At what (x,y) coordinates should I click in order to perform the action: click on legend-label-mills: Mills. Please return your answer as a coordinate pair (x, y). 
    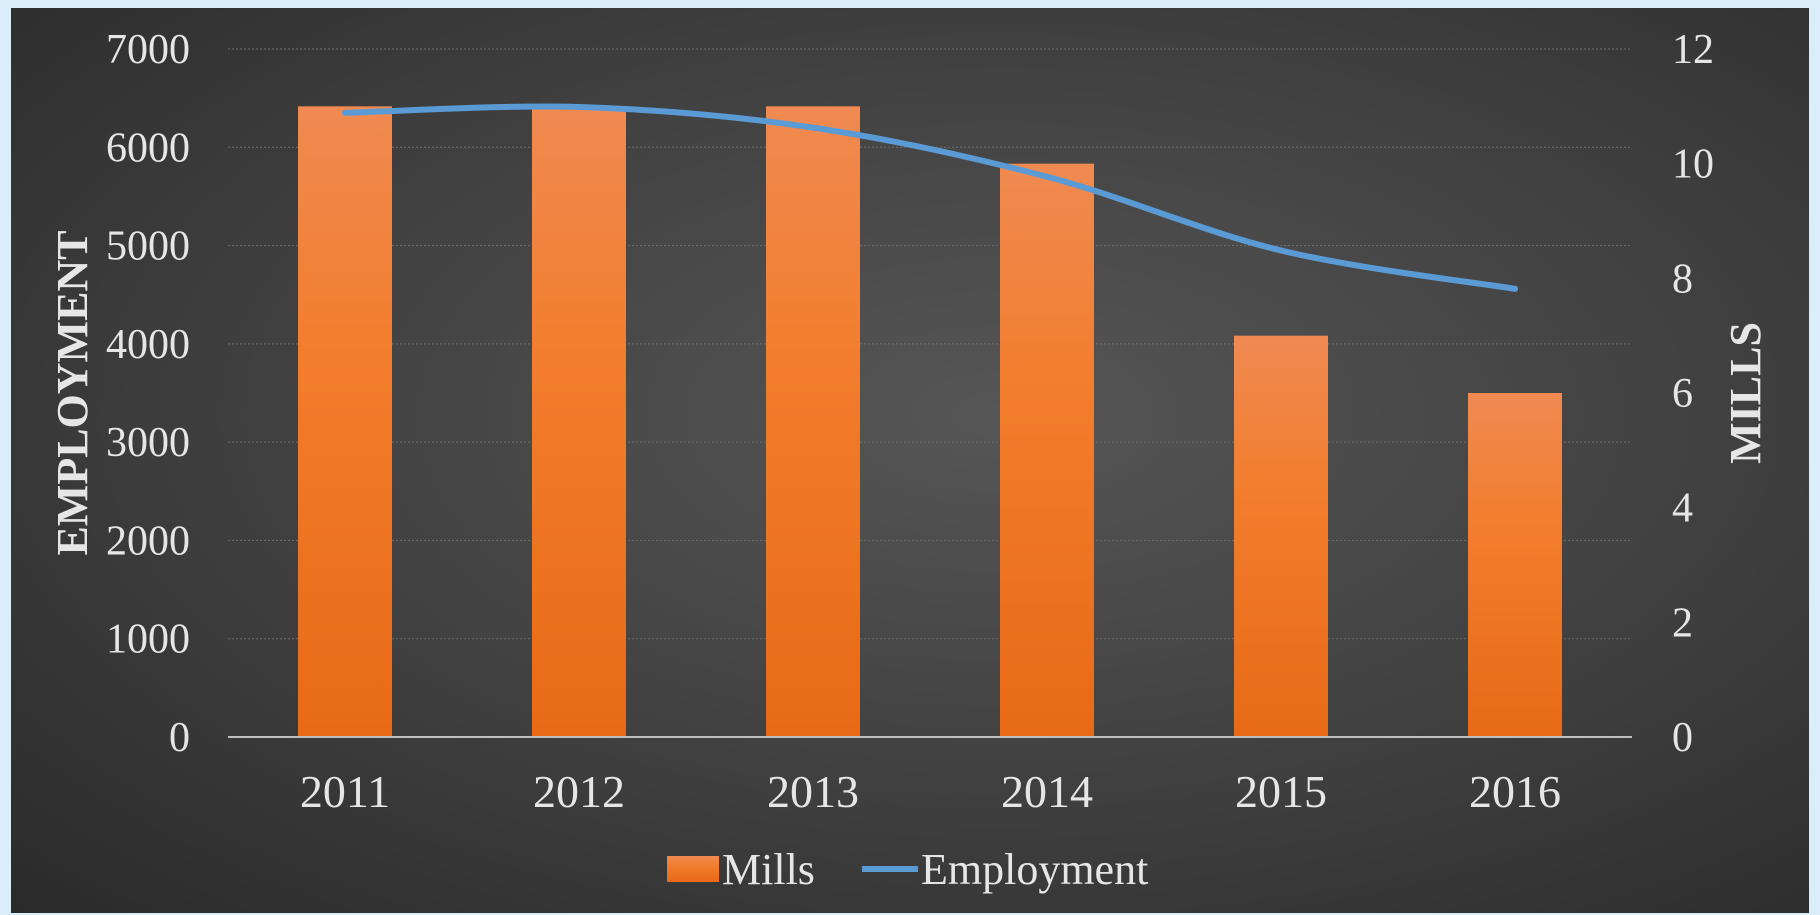
    Looking at the image, I should click on (768, 869).